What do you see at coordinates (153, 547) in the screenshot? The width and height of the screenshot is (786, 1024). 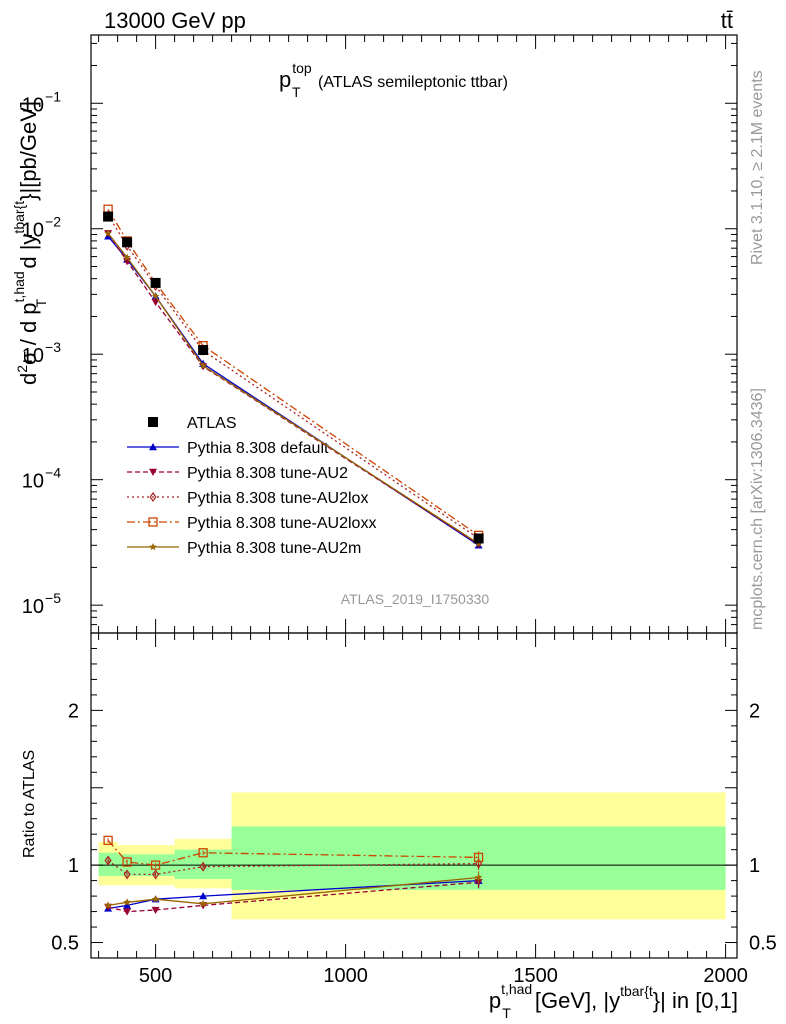 I see `legend-marker-au2m` at bounding box center [153, 547].